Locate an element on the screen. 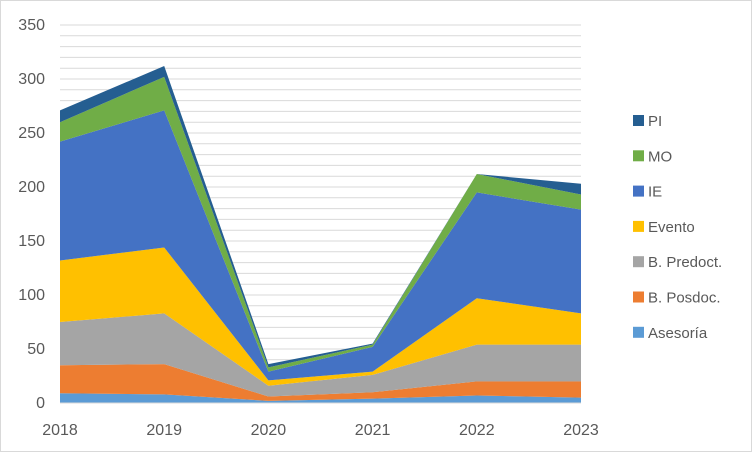  legend-item: Evento is located at coordinates (664, 227).